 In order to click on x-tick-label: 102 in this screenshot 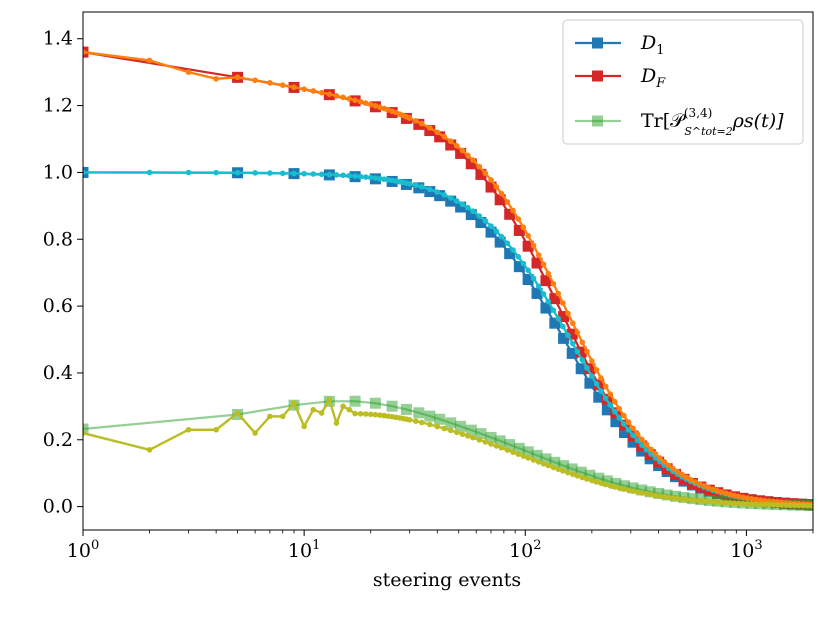, I will do `click(525, 550)`.